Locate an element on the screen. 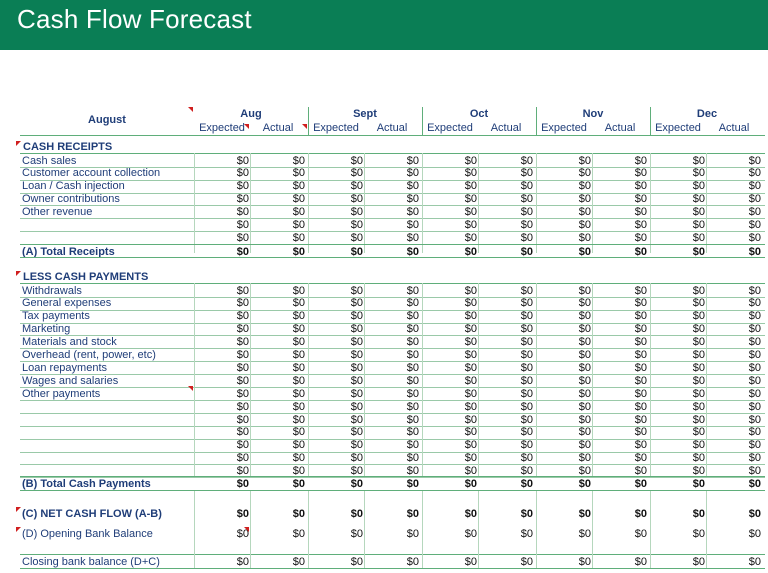 Image resolution: width=768 pixels, height=573 pixels. payment-row: General expenses $0 $0 $0 $0 $0 $0 $0 $0 $0 $0 is located at coordinates (392, 303).